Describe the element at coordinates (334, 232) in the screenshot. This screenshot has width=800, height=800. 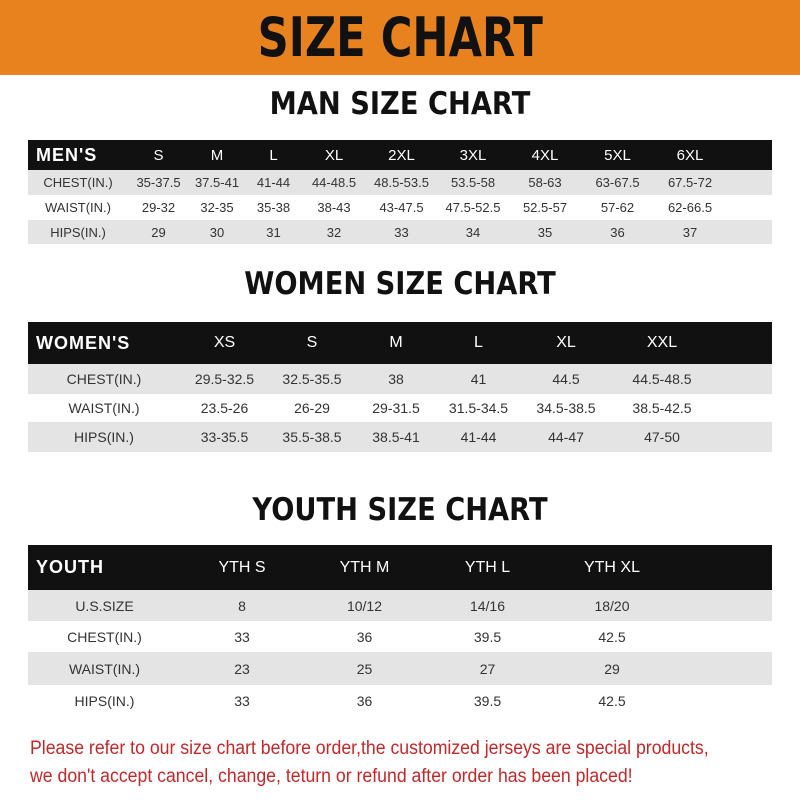
I see `table-cell: 32` at that location.